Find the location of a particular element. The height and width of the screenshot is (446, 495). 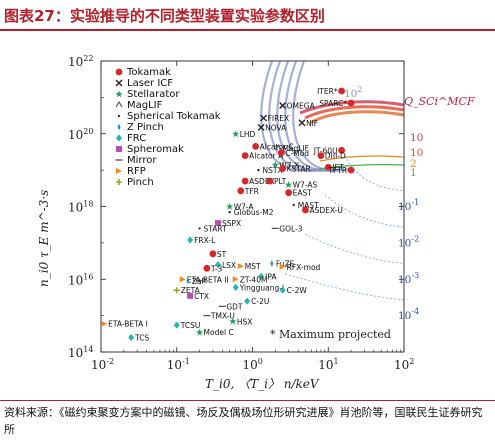

data-label: RFX-mod is located at coordinates (304, 267).